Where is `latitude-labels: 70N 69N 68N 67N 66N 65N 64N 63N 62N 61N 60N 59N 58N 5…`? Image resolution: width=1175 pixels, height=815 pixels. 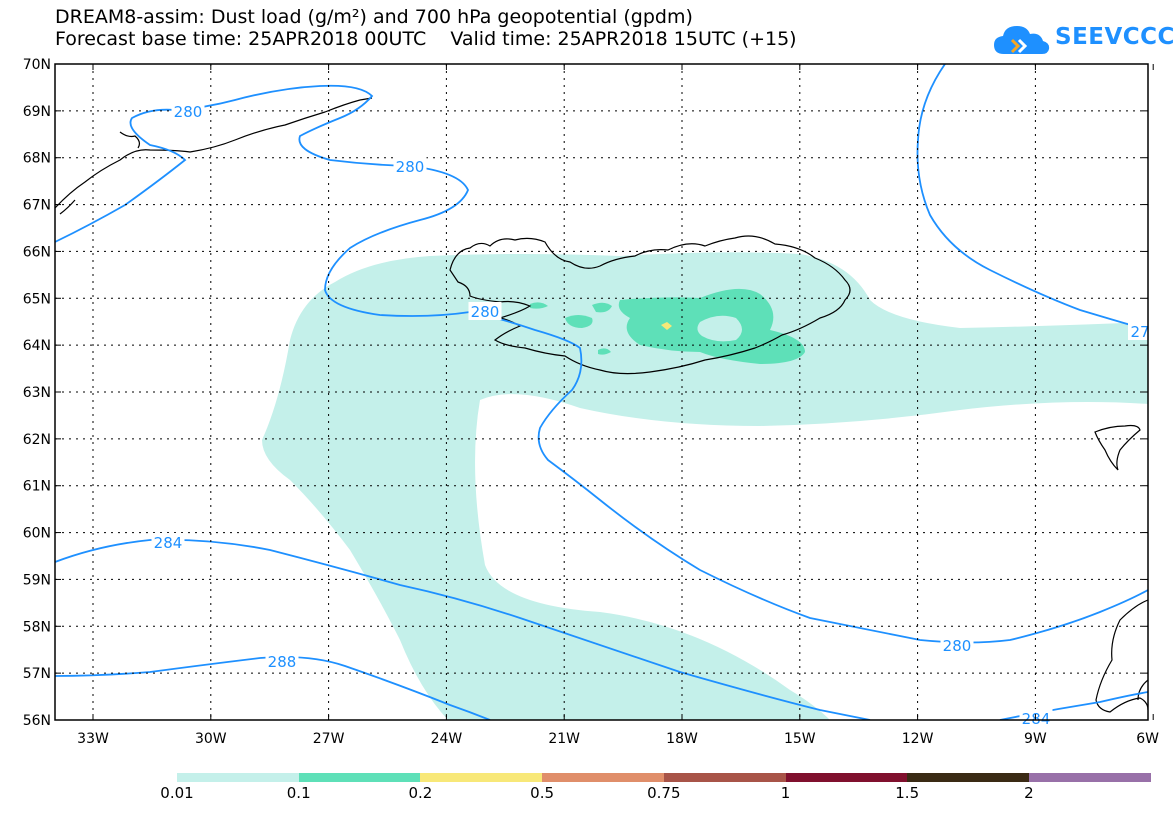
latitude-labels: 70N 69N 68N 67N 66N 65N 64N 63N 62N 61N 60N 59N 58N 5… is located at coordinates (37, 393).